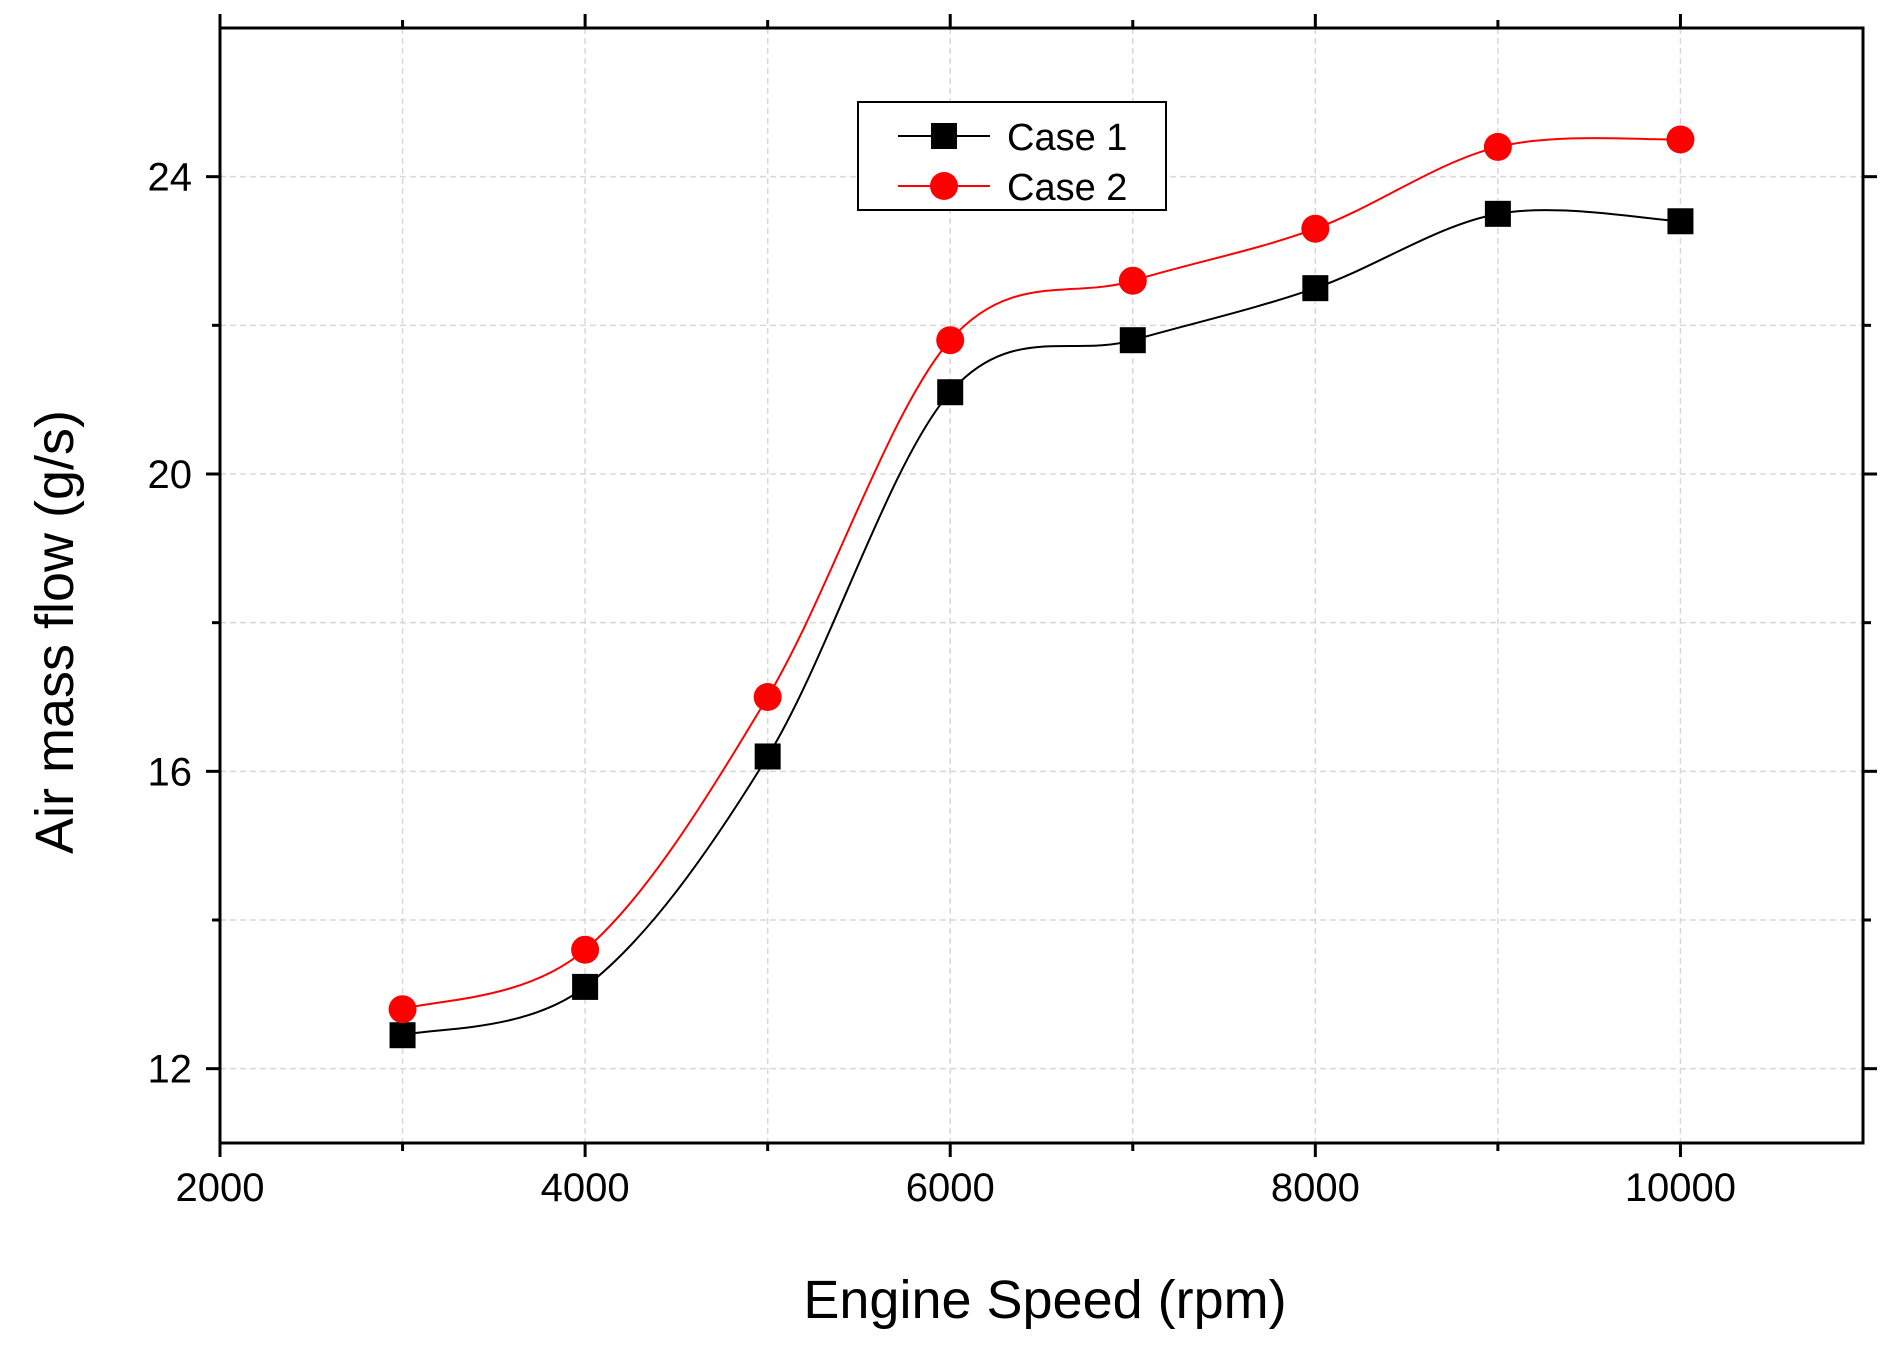 This screenshot has width=1892, height=1353. What do you see at coordinates (170, 1070) in the screenshot?
I see `y-tick-label: 12` at bounding box center [170, 1070].